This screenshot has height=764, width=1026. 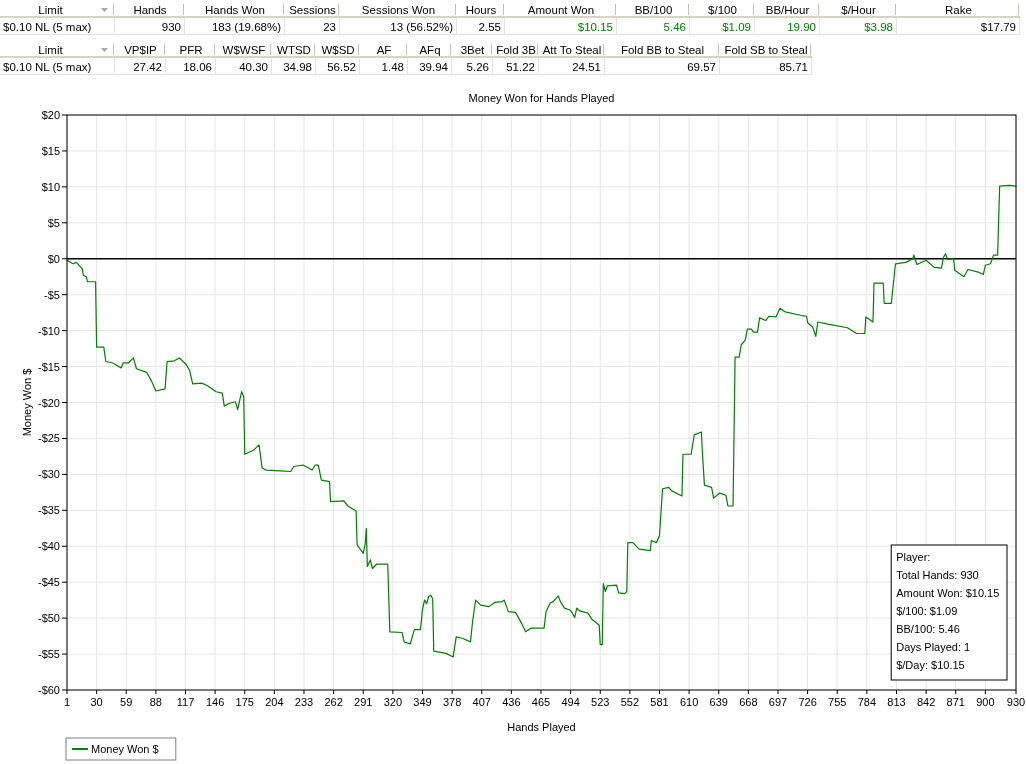 What do you see at coordinates (191, 50) in the screenshot?
I see `category-label: PFR` at bounding box center [191, 50].